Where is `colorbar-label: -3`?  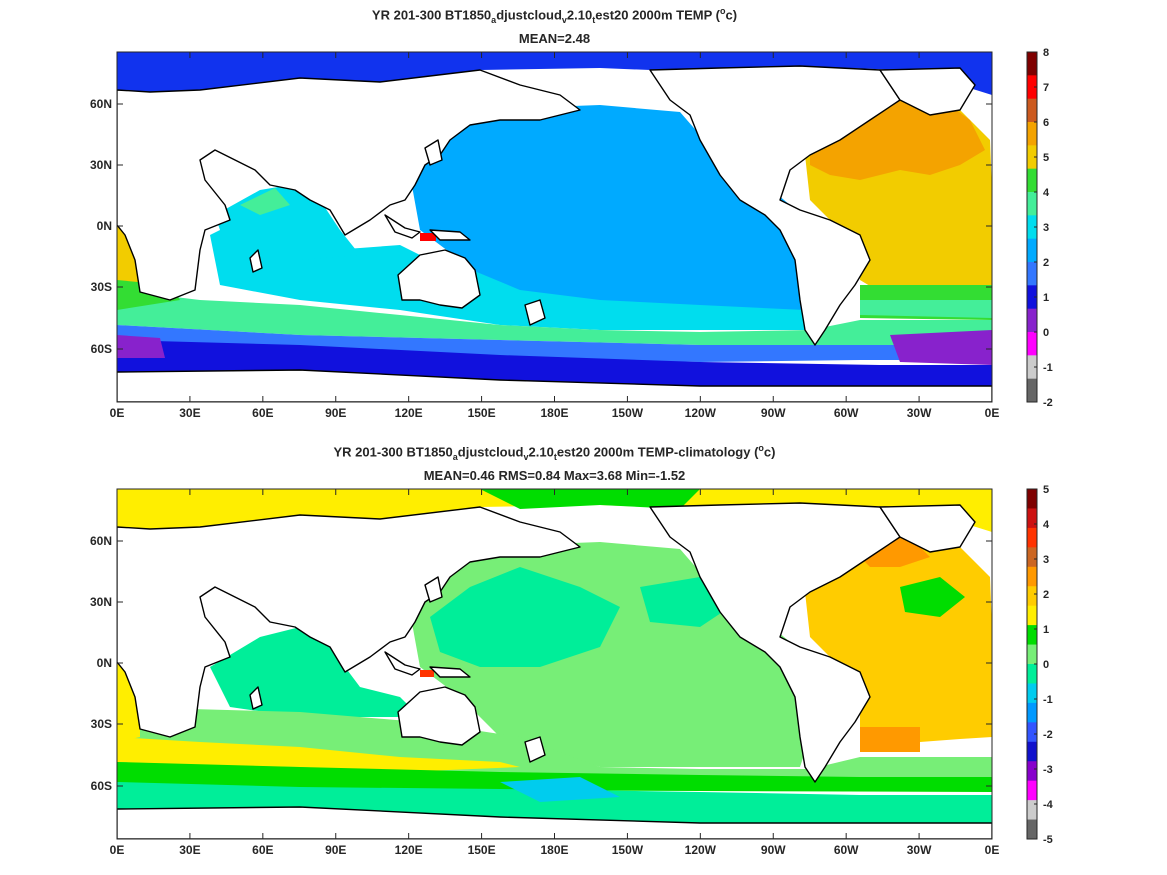 colorbar-label: -3 is located at coordinates (1048, 770).